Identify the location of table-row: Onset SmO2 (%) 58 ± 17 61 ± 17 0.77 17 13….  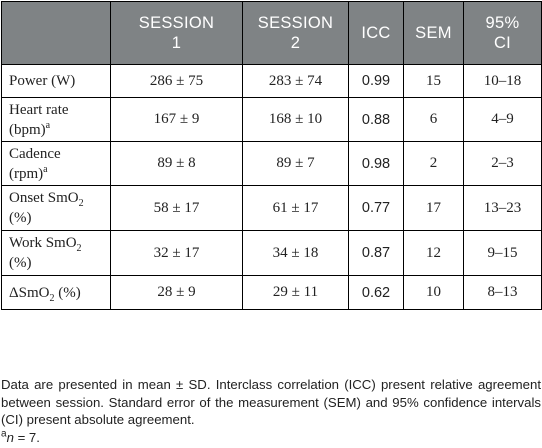
(271, 208).